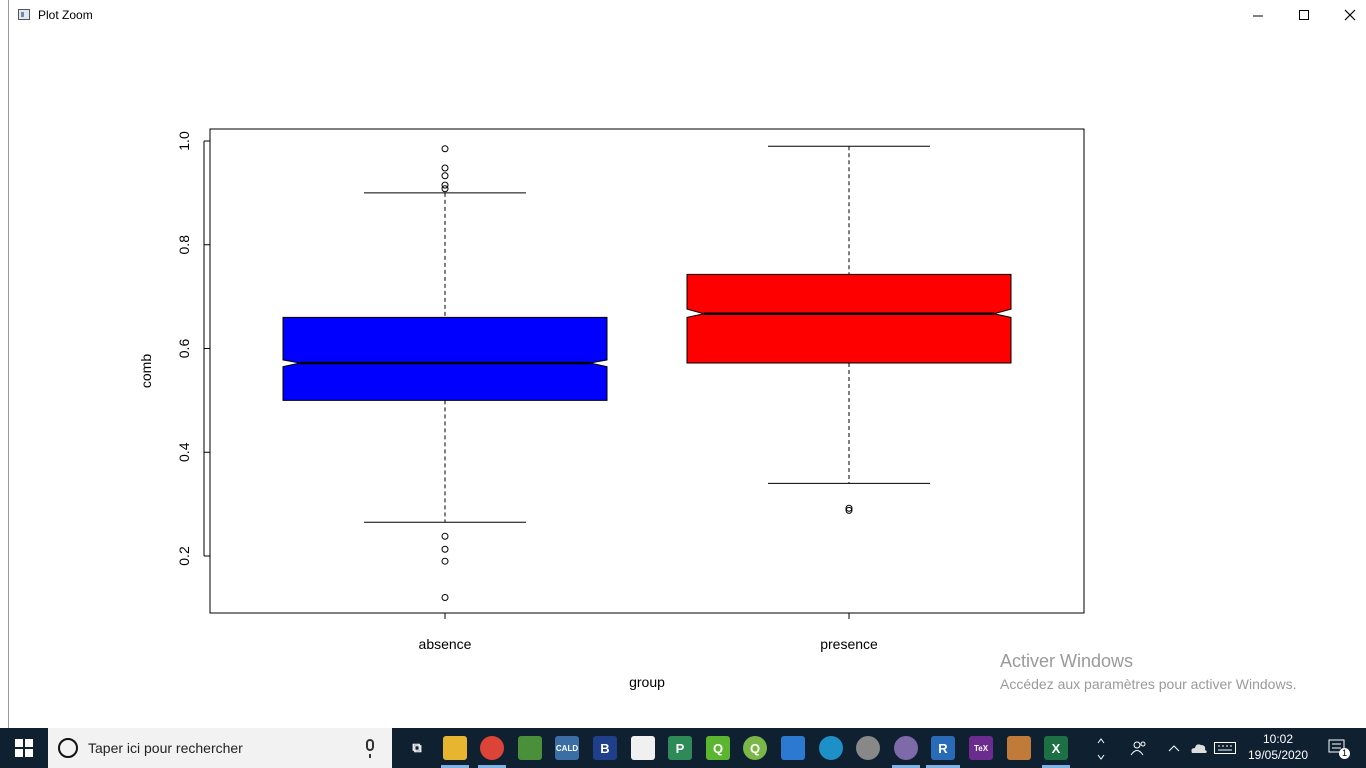 The width and height of the screenshot is (1366, 768). What do you see at coordinates (370, 748) in the screenshot?
I see `microphone-icon` at bounding box center [370, 748].